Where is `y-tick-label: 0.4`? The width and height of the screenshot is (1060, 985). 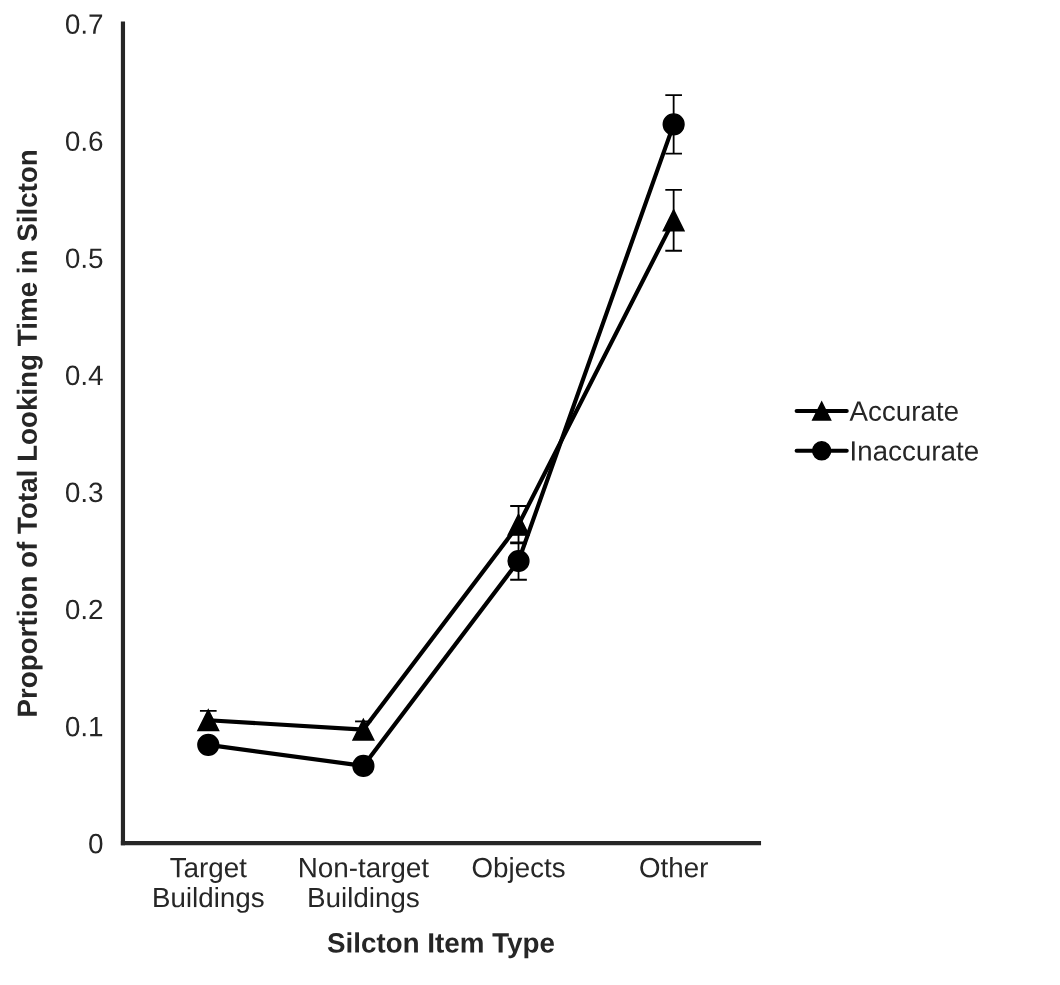 y-tick-label: 0.4 is located at coordinates (84, 375).